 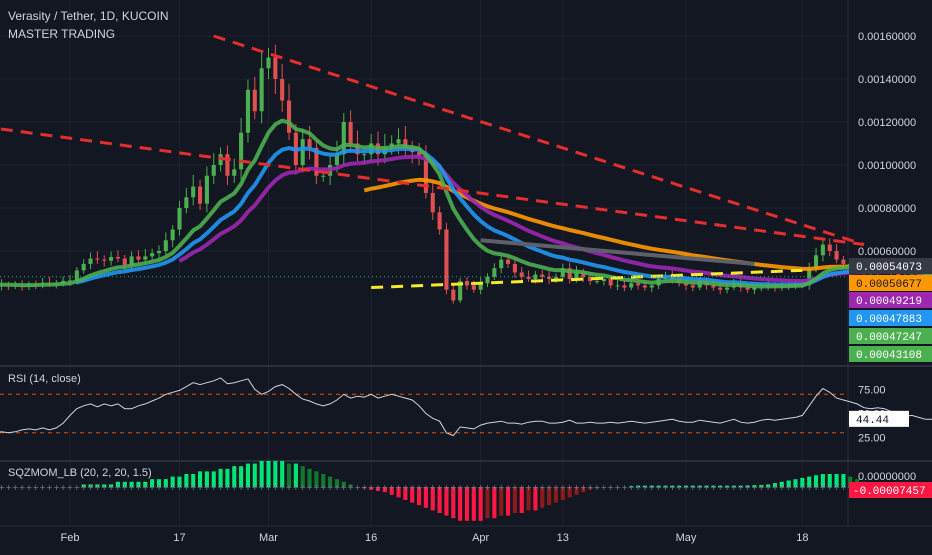 What do you see at coordinates (80, 473) in the screenshot?
I see `sqzmom-legend: SQZMOM_LB (20, 2, 20, 1.5)` at bounding box center [80, 473].